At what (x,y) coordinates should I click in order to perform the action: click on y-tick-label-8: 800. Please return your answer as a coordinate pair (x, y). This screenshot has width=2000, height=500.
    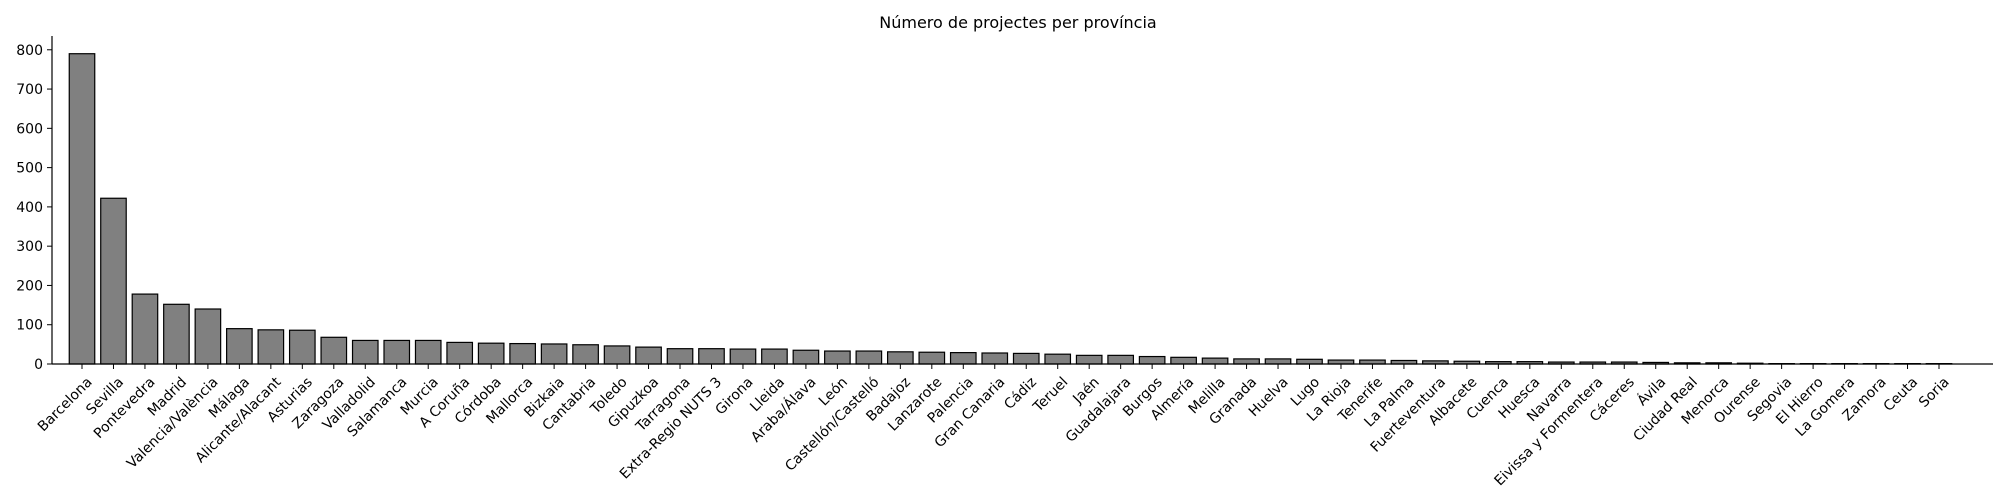
    Looking at the image, I should click on (29, 51).